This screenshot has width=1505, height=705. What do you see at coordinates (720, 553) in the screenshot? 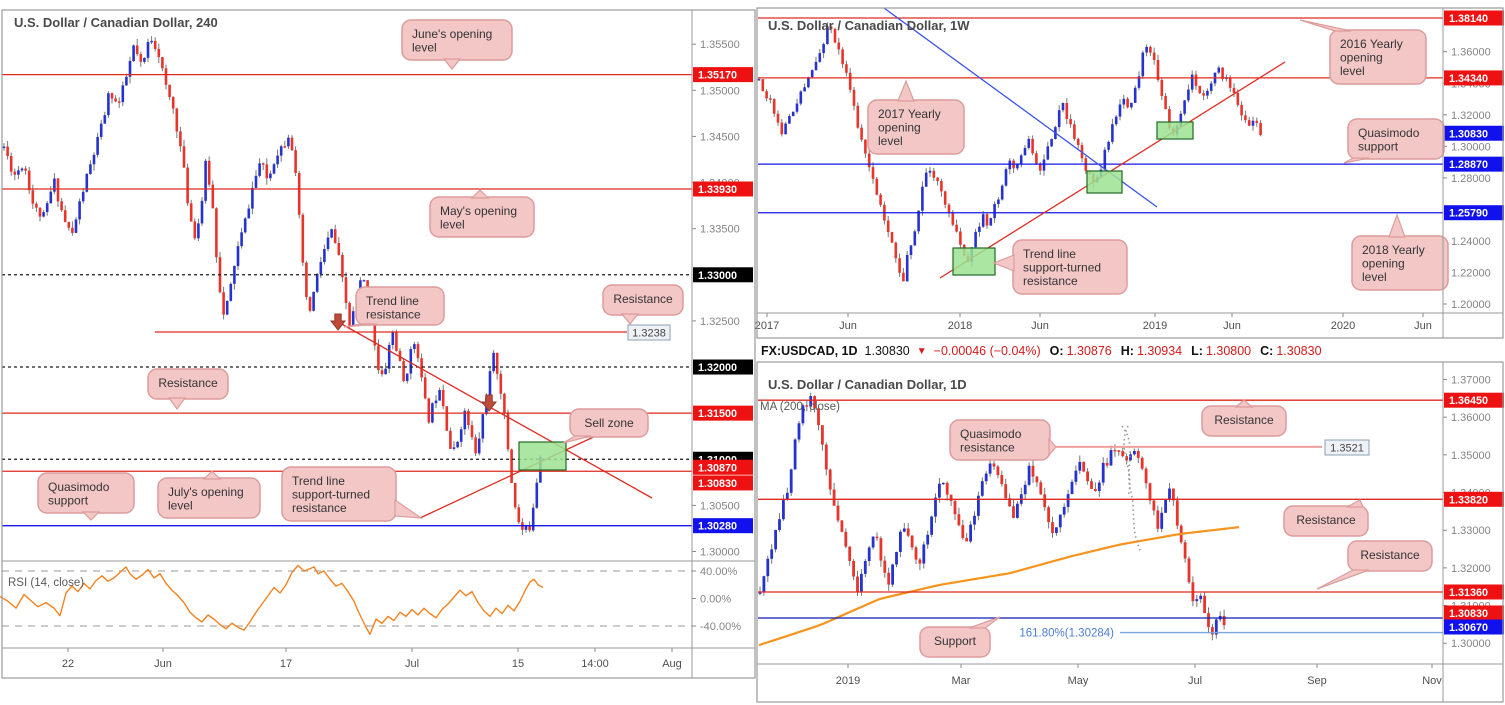
I see `price-axis-tick-label: 1.30000` at bounding box center [720, 553].